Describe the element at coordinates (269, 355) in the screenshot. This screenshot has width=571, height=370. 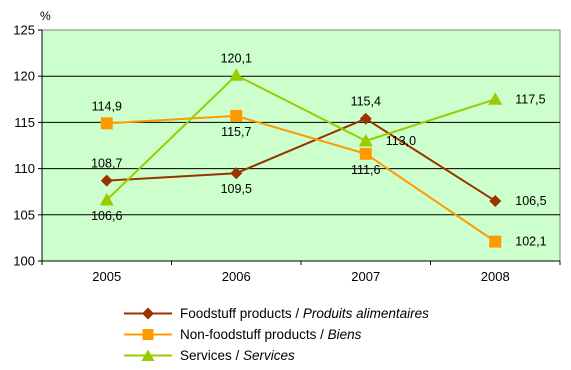
I see `legend-label-services-fr: Services` at that location.